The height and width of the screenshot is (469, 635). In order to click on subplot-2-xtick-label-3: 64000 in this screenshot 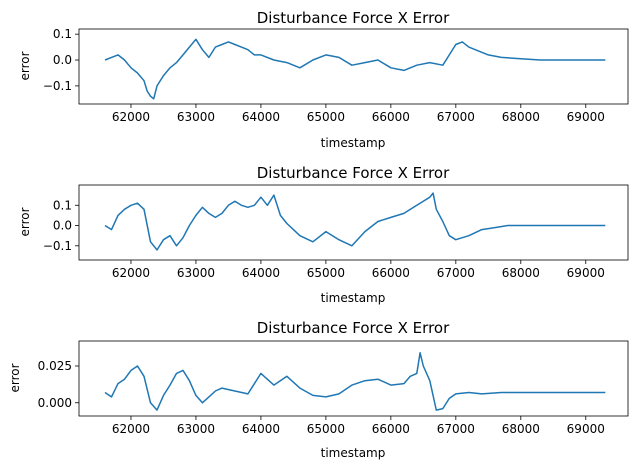, I will do `click(261, 273)`.